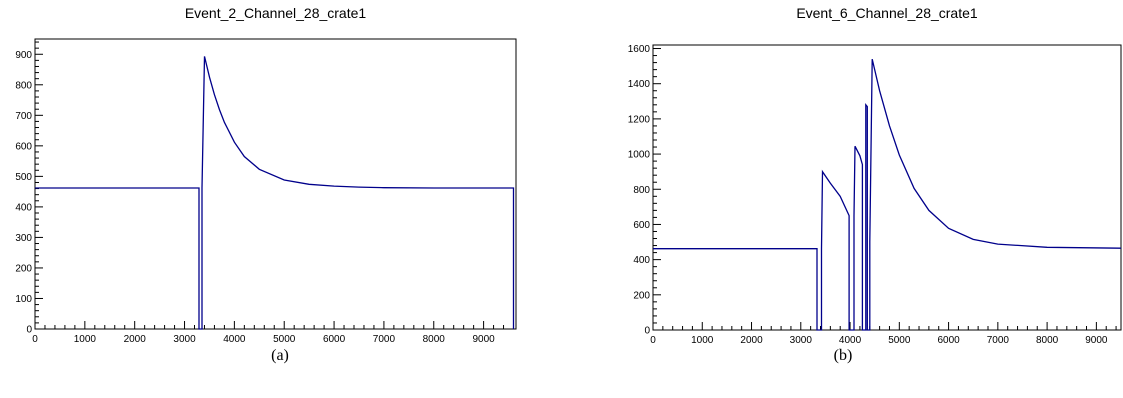 The height and width of the screenshot is (398, 1123). Describe the element at coordinates (639, 119) in the screenshot. I see `y-tick-label: 1200` at that location.